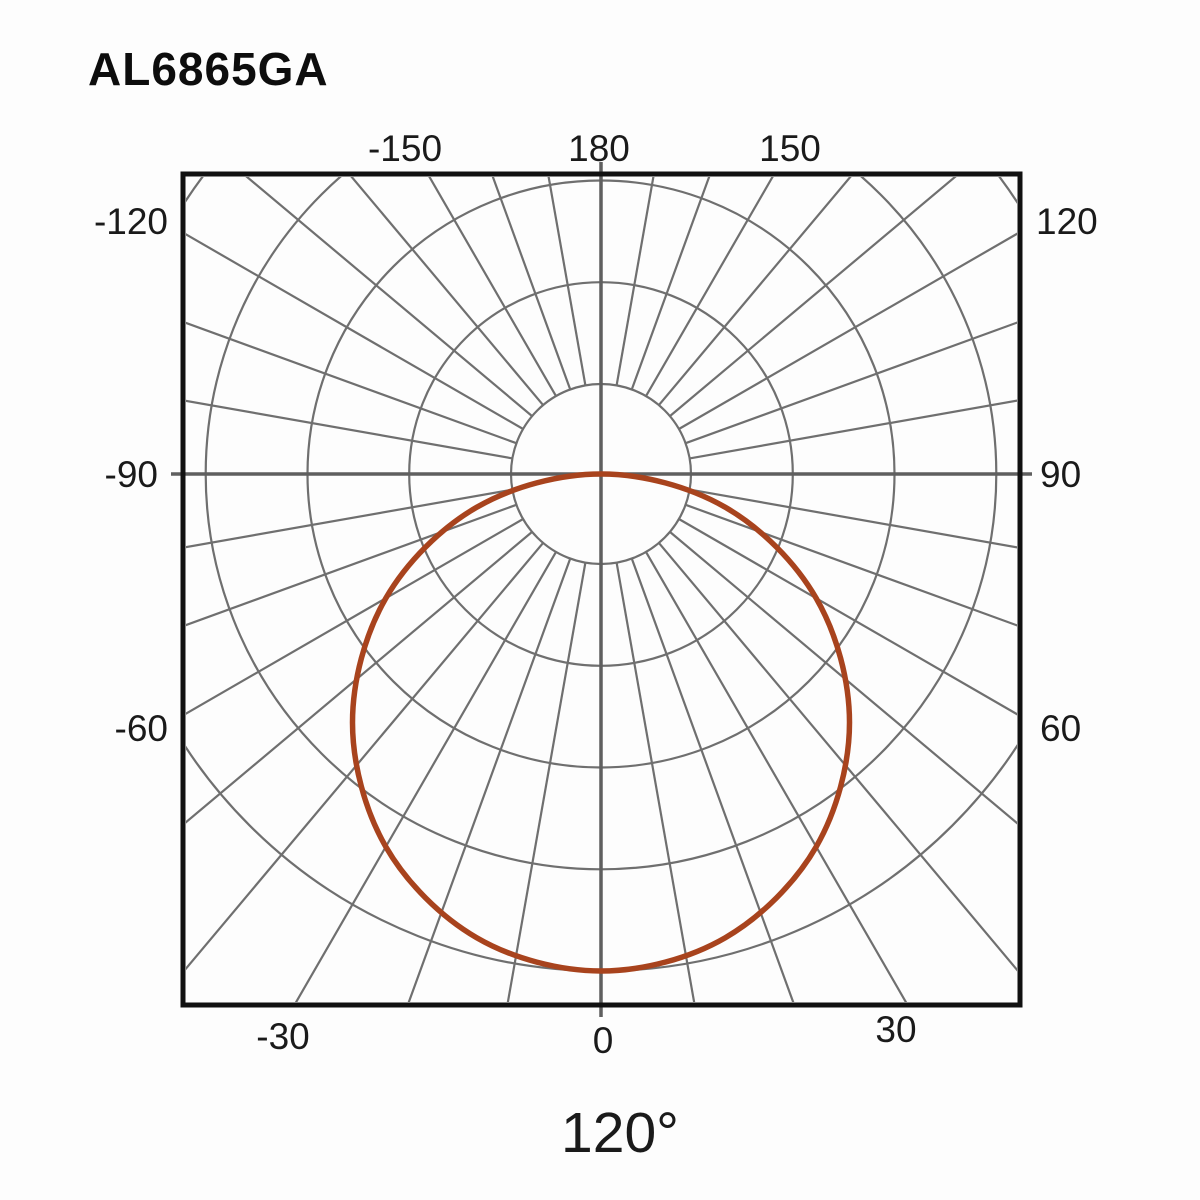 The height and width of the screenshot is (1200, 1200). What do you see at coordinates (282, 1036) in the screenshot?
I see `angle-label-bottom-minus30: -30` at bounding box center [282, 1036].